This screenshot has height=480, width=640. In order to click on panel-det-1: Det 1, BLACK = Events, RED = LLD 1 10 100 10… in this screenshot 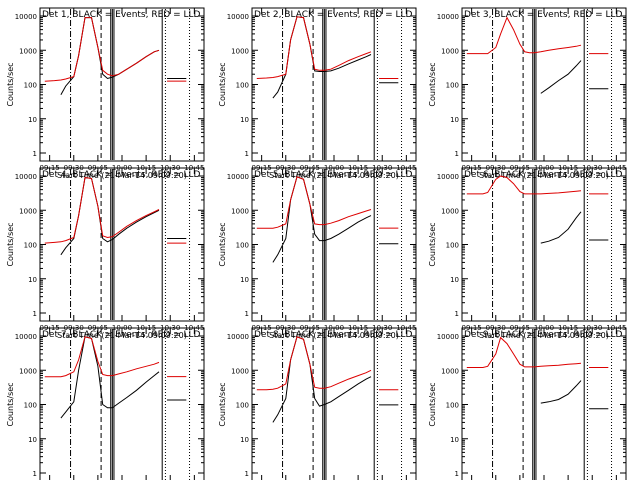, I will do `click(105, 93)`.